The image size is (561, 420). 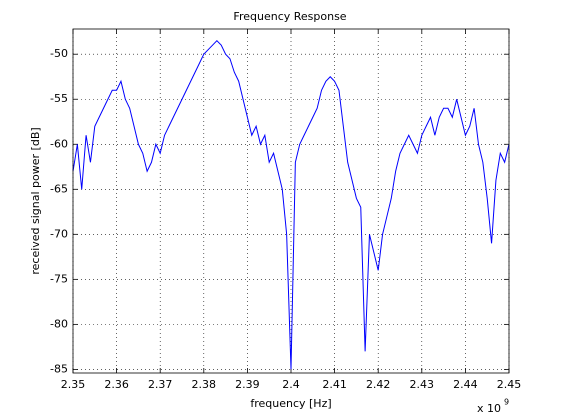 I want to click on y-tick-label: -60, so click(x=59, y=143).